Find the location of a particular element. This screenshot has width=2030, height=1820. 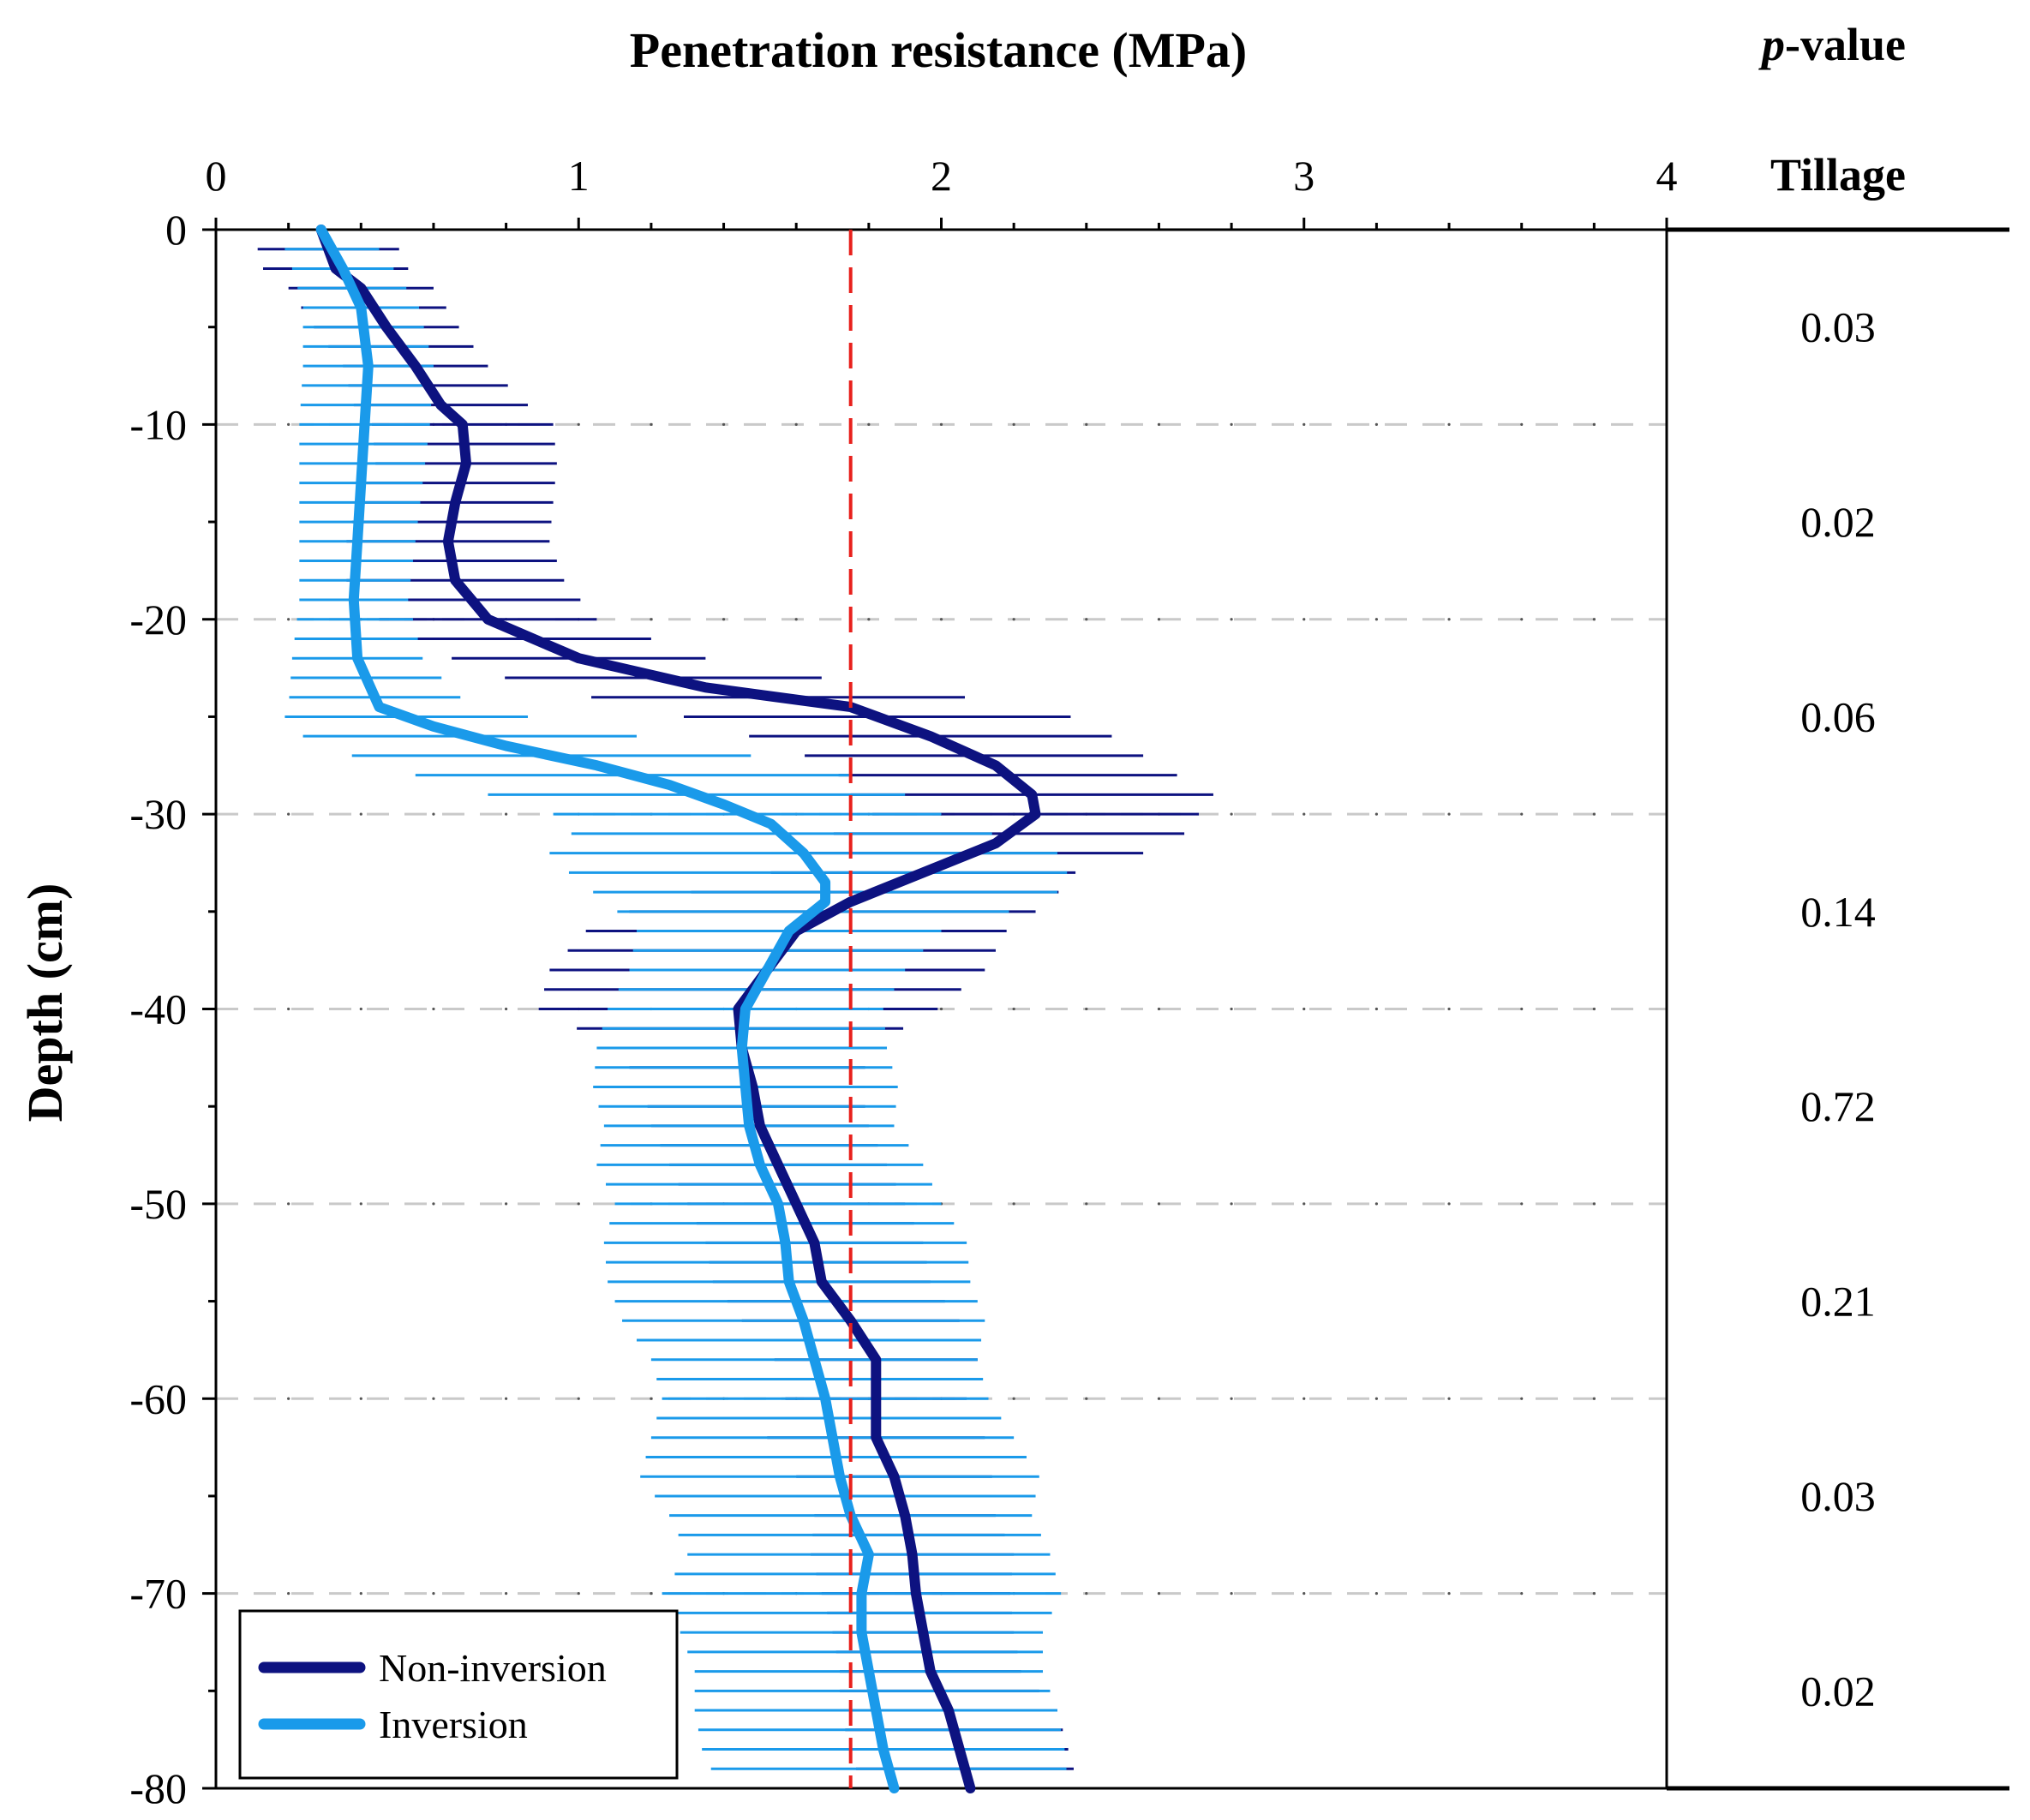

y-tick-label: -20 is located at coordinates (158, 620).